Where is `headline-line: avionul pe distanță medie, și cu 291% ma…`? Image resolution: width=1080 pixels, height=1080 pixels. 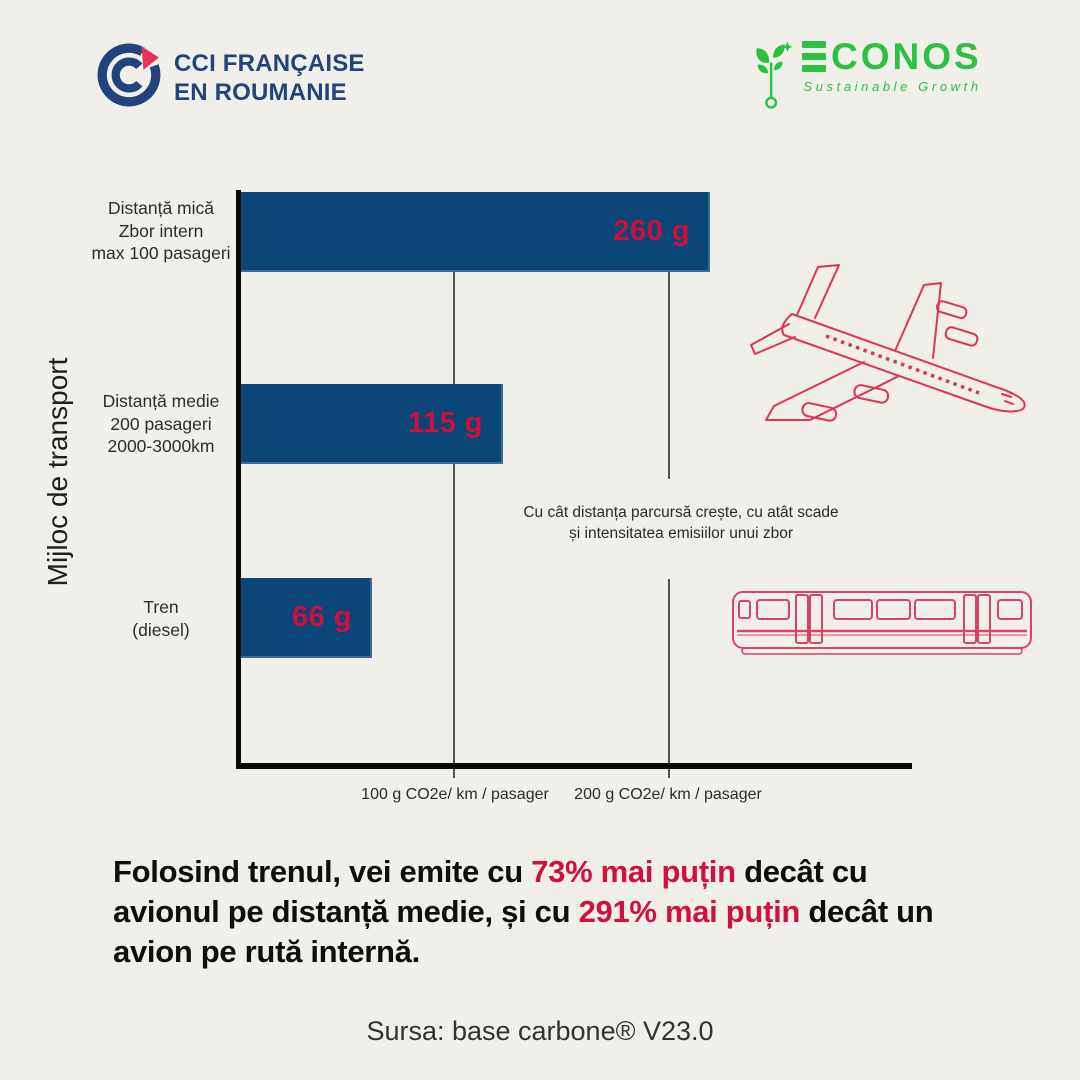
headline-line: avionul pe distanță medie, și cu 291% ma… is located at coordinates (573, 912).